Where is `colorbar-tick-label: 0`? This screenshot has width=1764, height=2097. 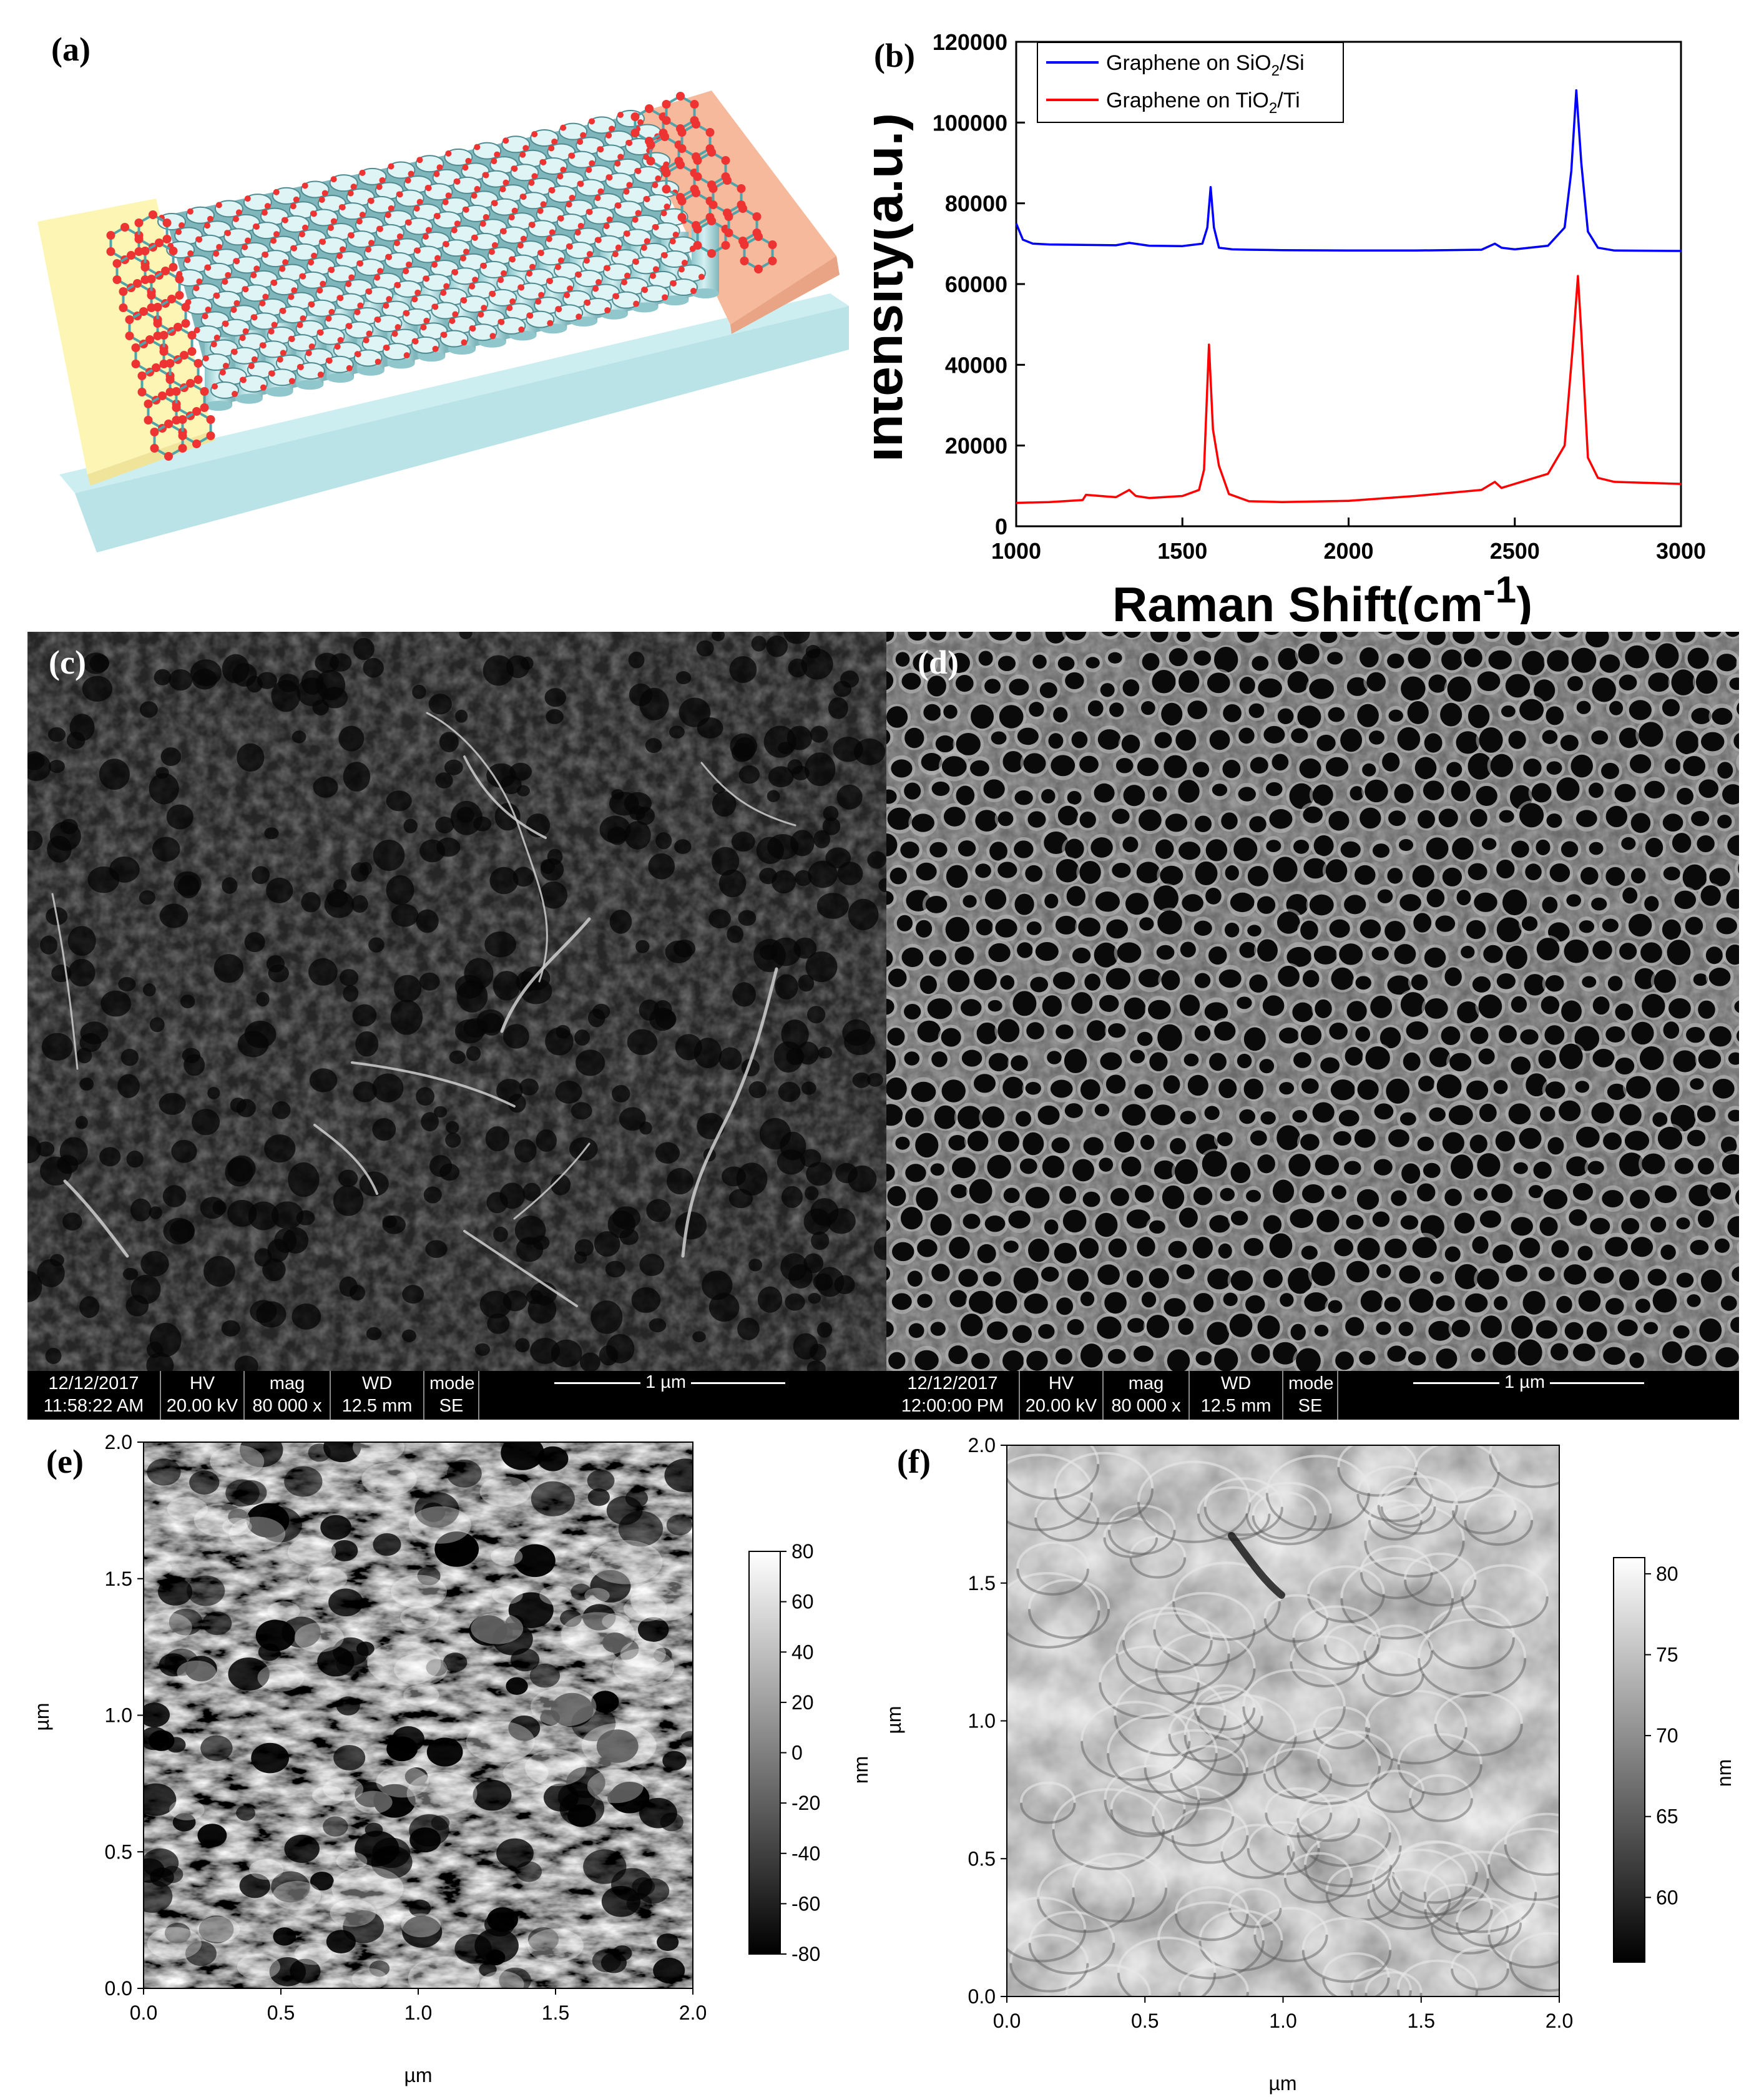 colorbar-tick-label: 0 is located at coordinates (797, 1753).